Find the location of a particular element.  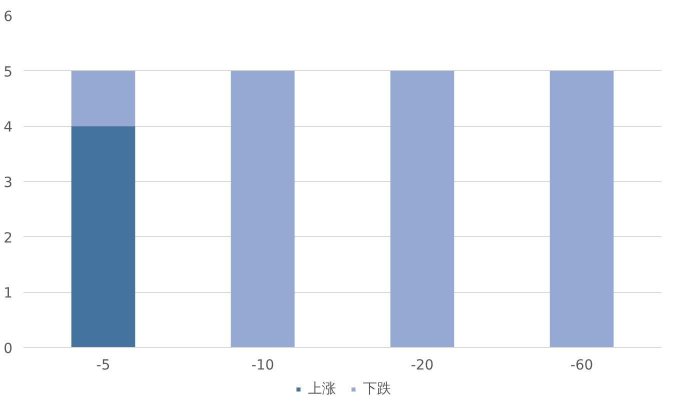

legend-label: 上涨 is located at coordinates (322, 389).